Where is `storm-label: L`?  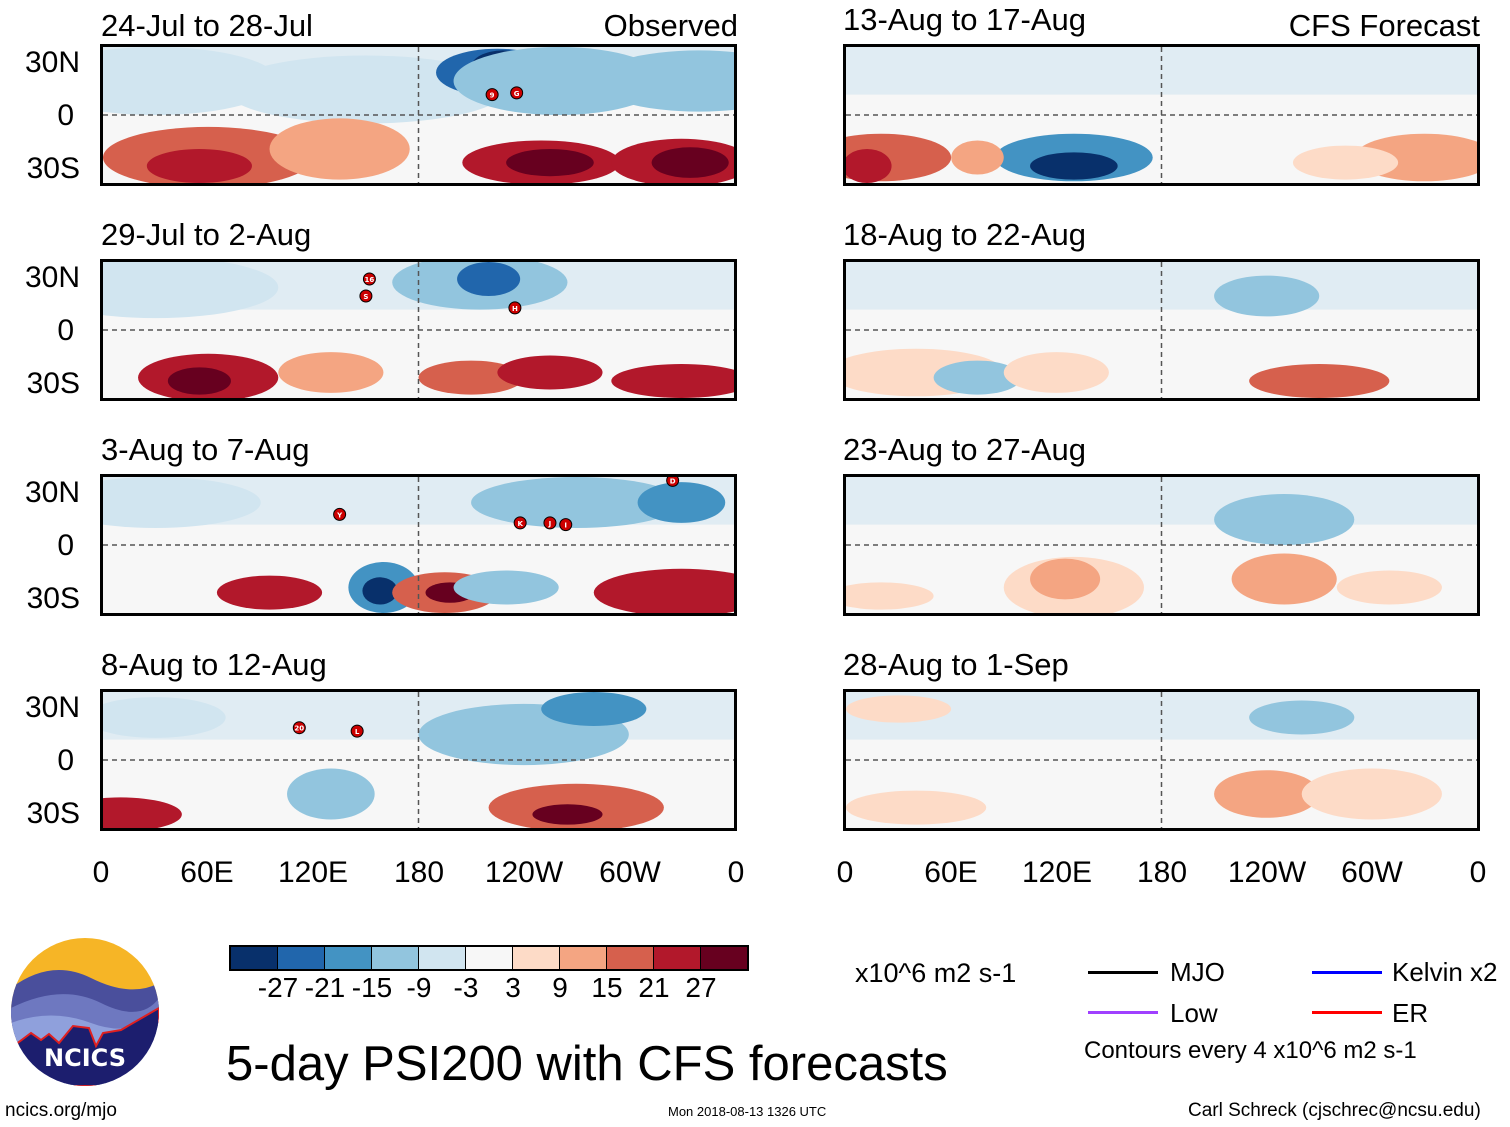
storm-label: L is located at coordinates (357, 732).